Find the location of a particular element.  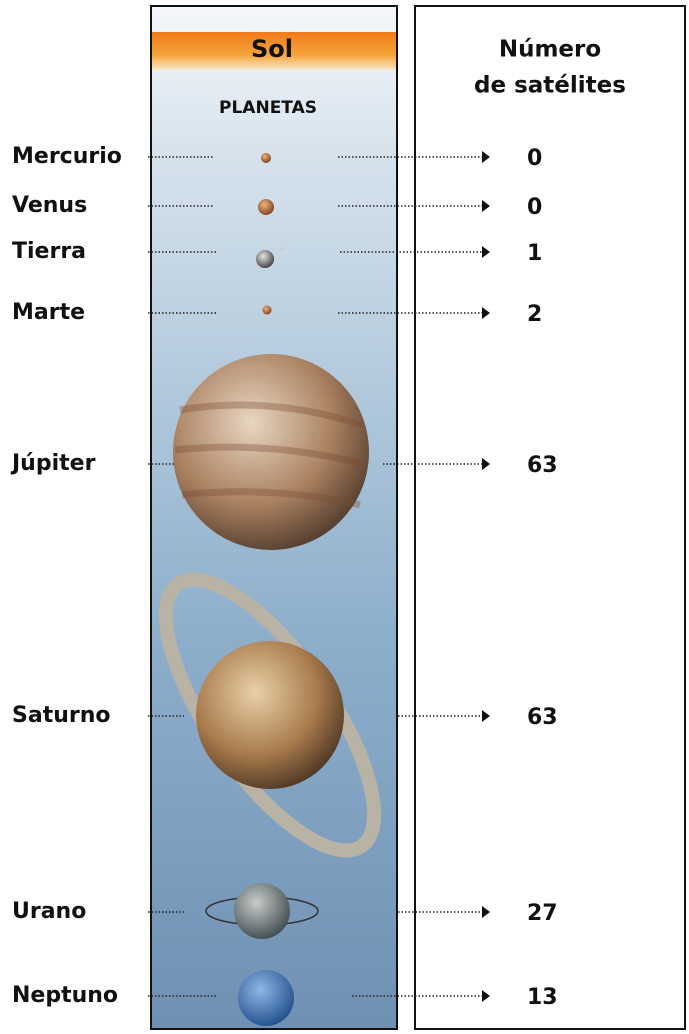

saturn is located at coordinates (270, 715).